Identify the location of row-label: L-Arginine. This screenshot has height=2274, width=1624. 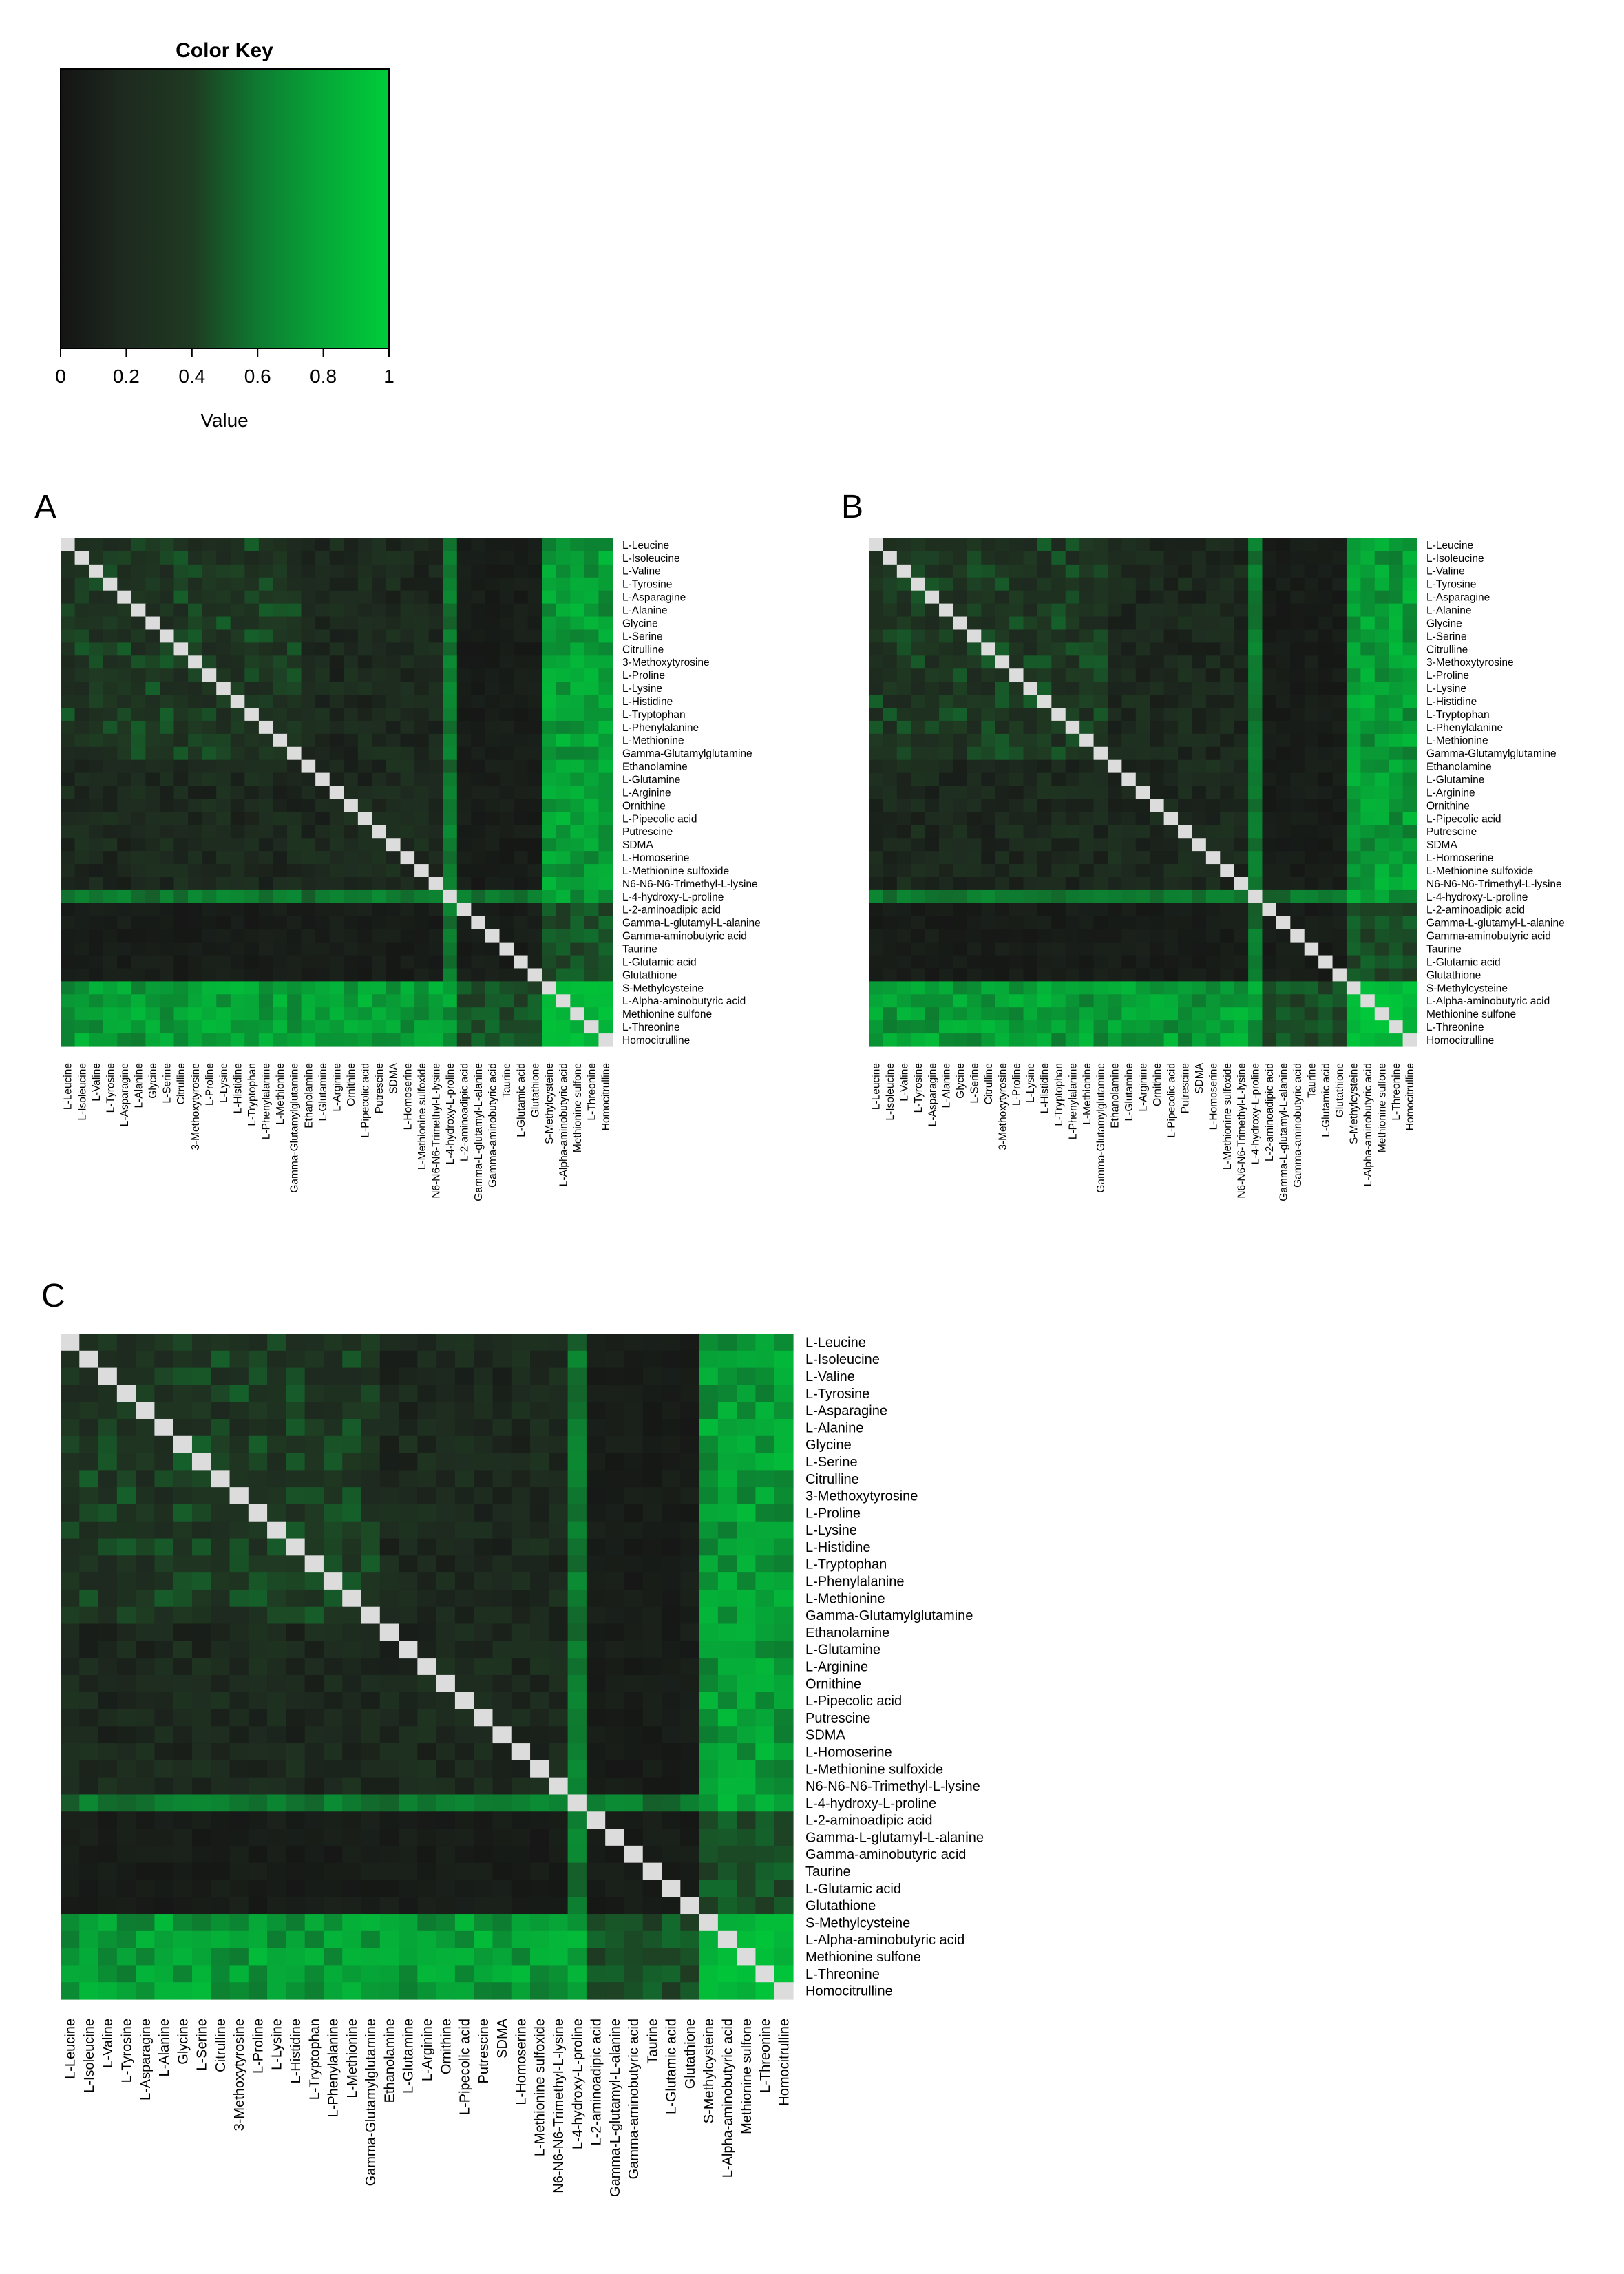
(646, 793).